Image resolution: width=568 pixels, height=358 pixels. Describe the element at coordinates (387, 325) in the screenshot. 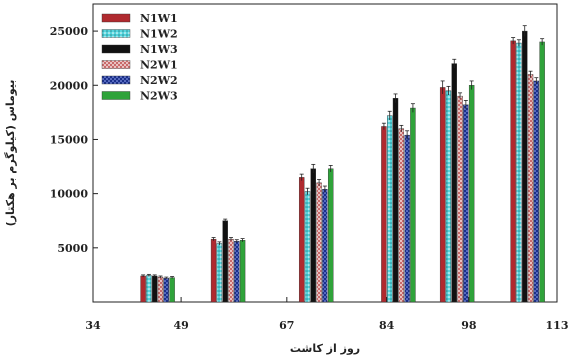

I see `x-tick-label: 84` at that location.